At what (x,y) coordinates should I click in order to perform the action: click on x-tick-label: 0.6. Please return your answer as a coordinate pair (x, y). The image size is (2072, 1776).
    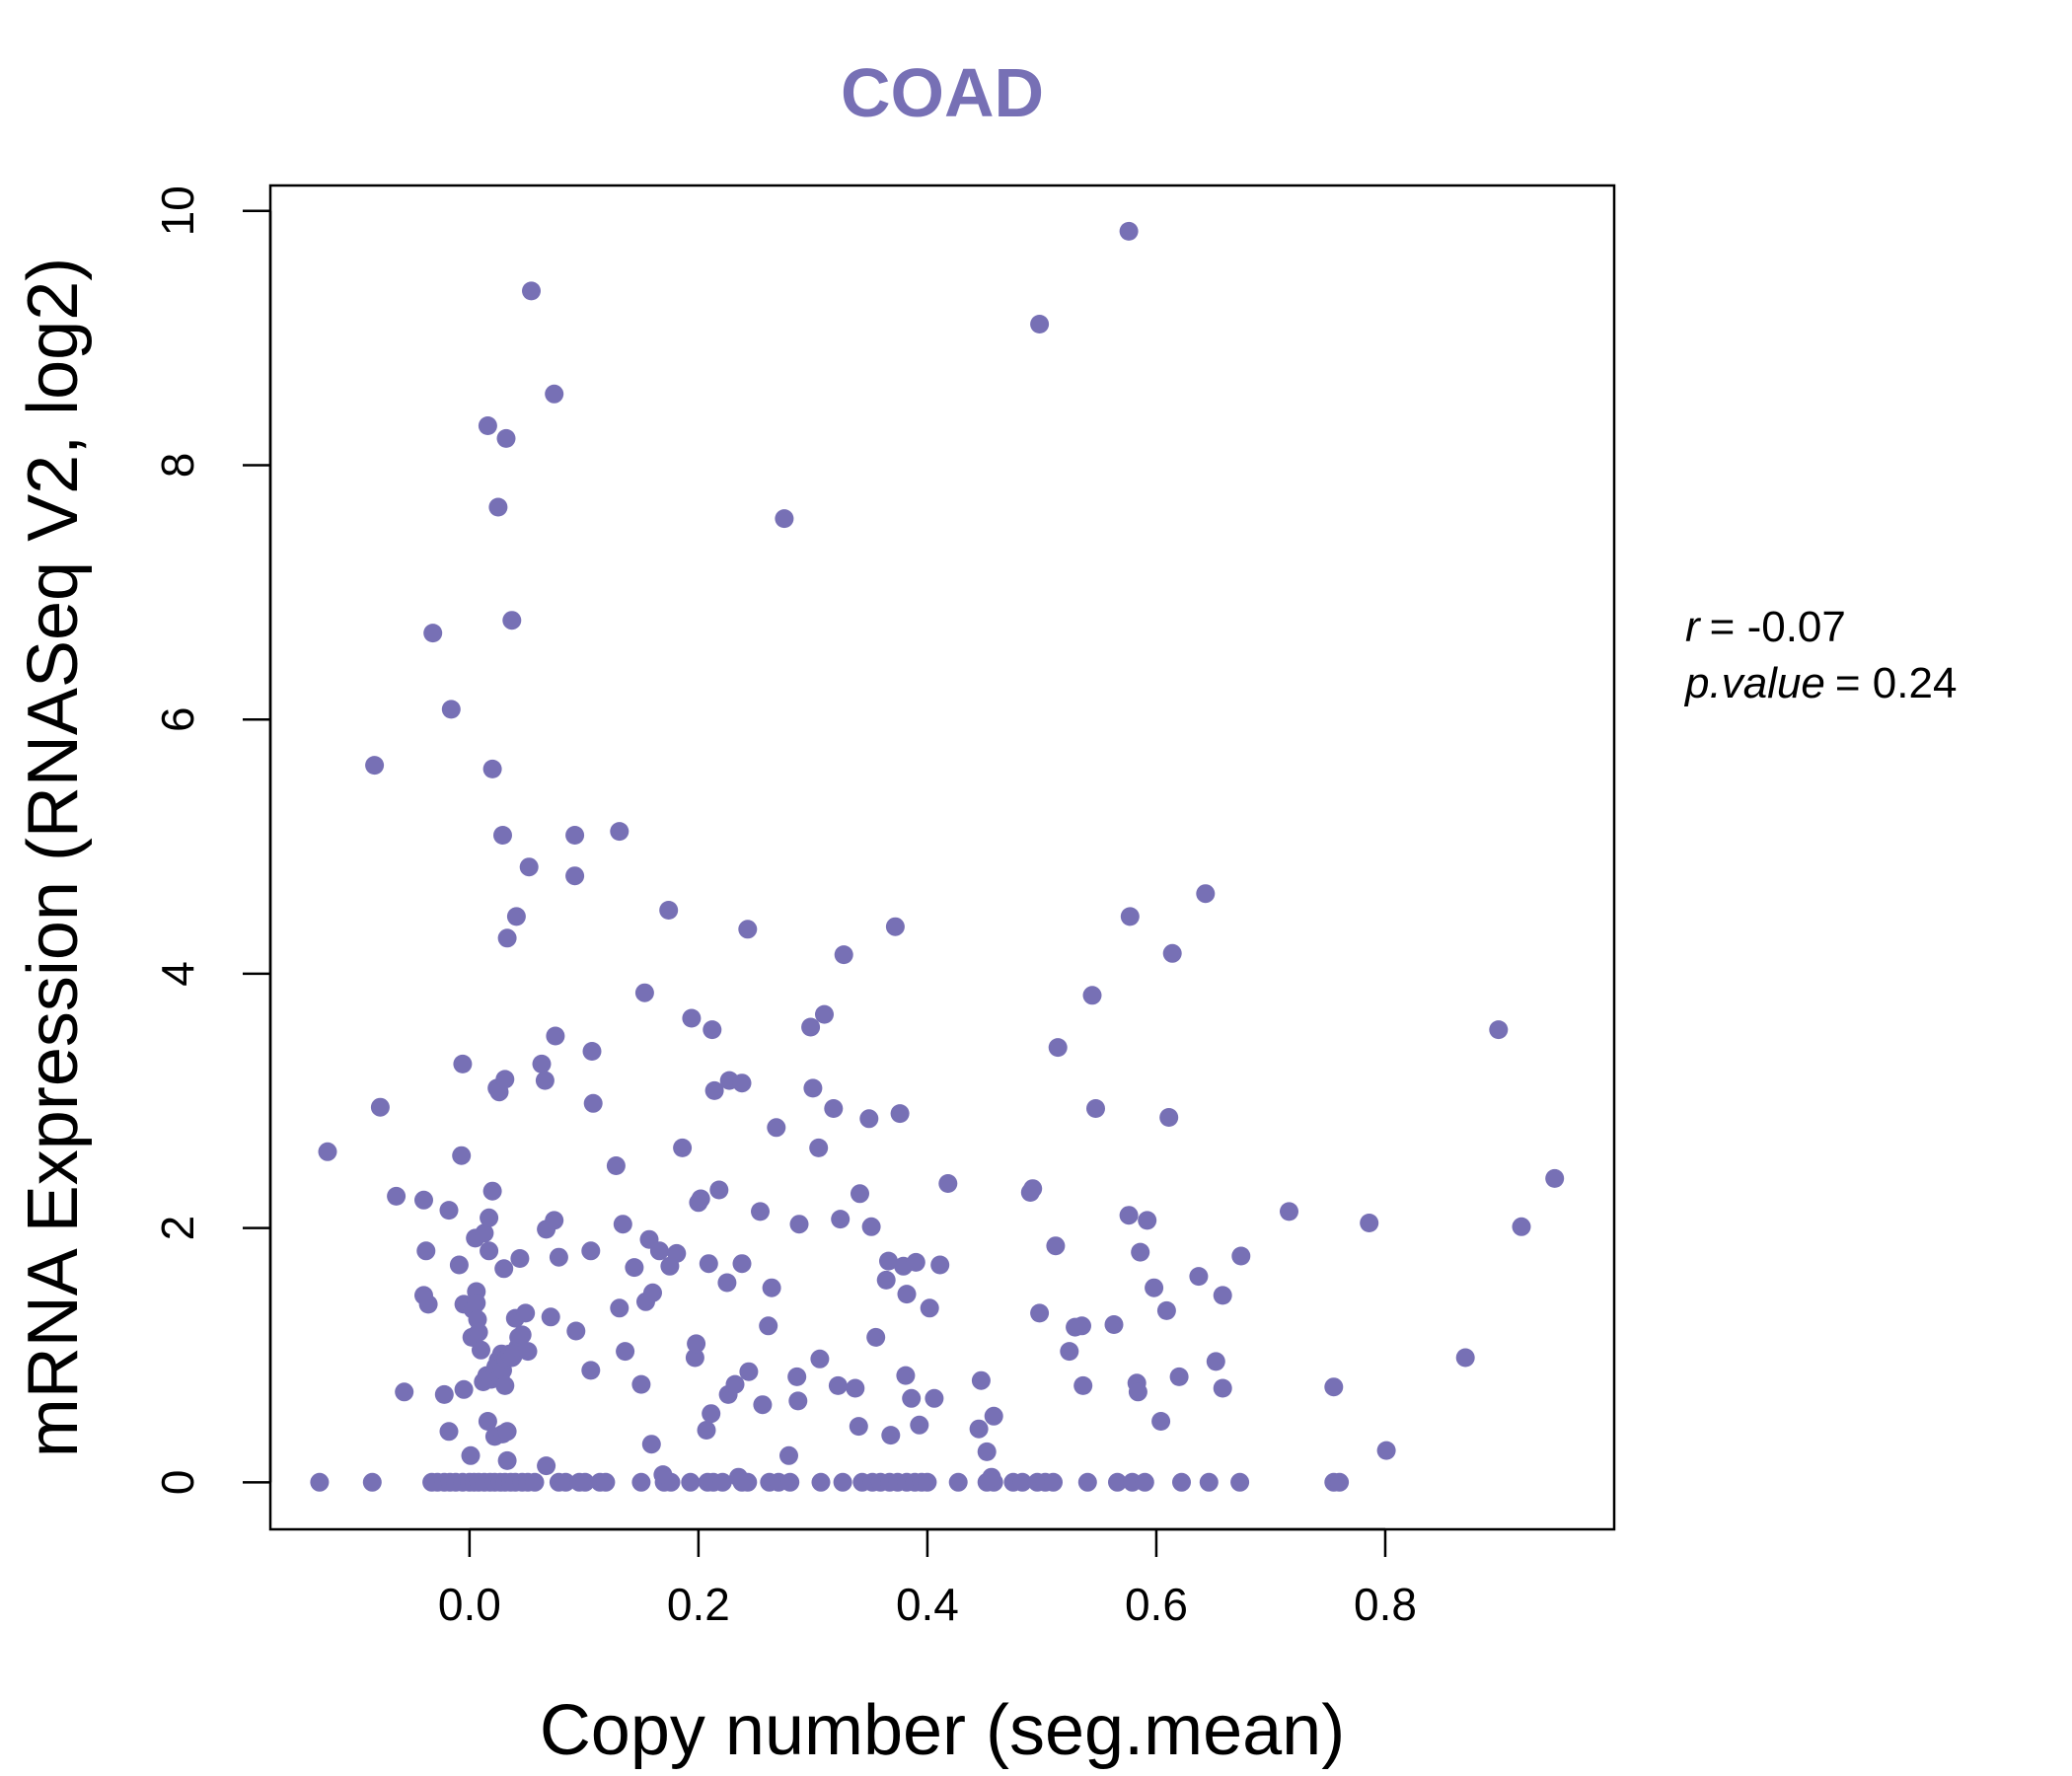
    Looking at the image, I should click on (1157, 1604).